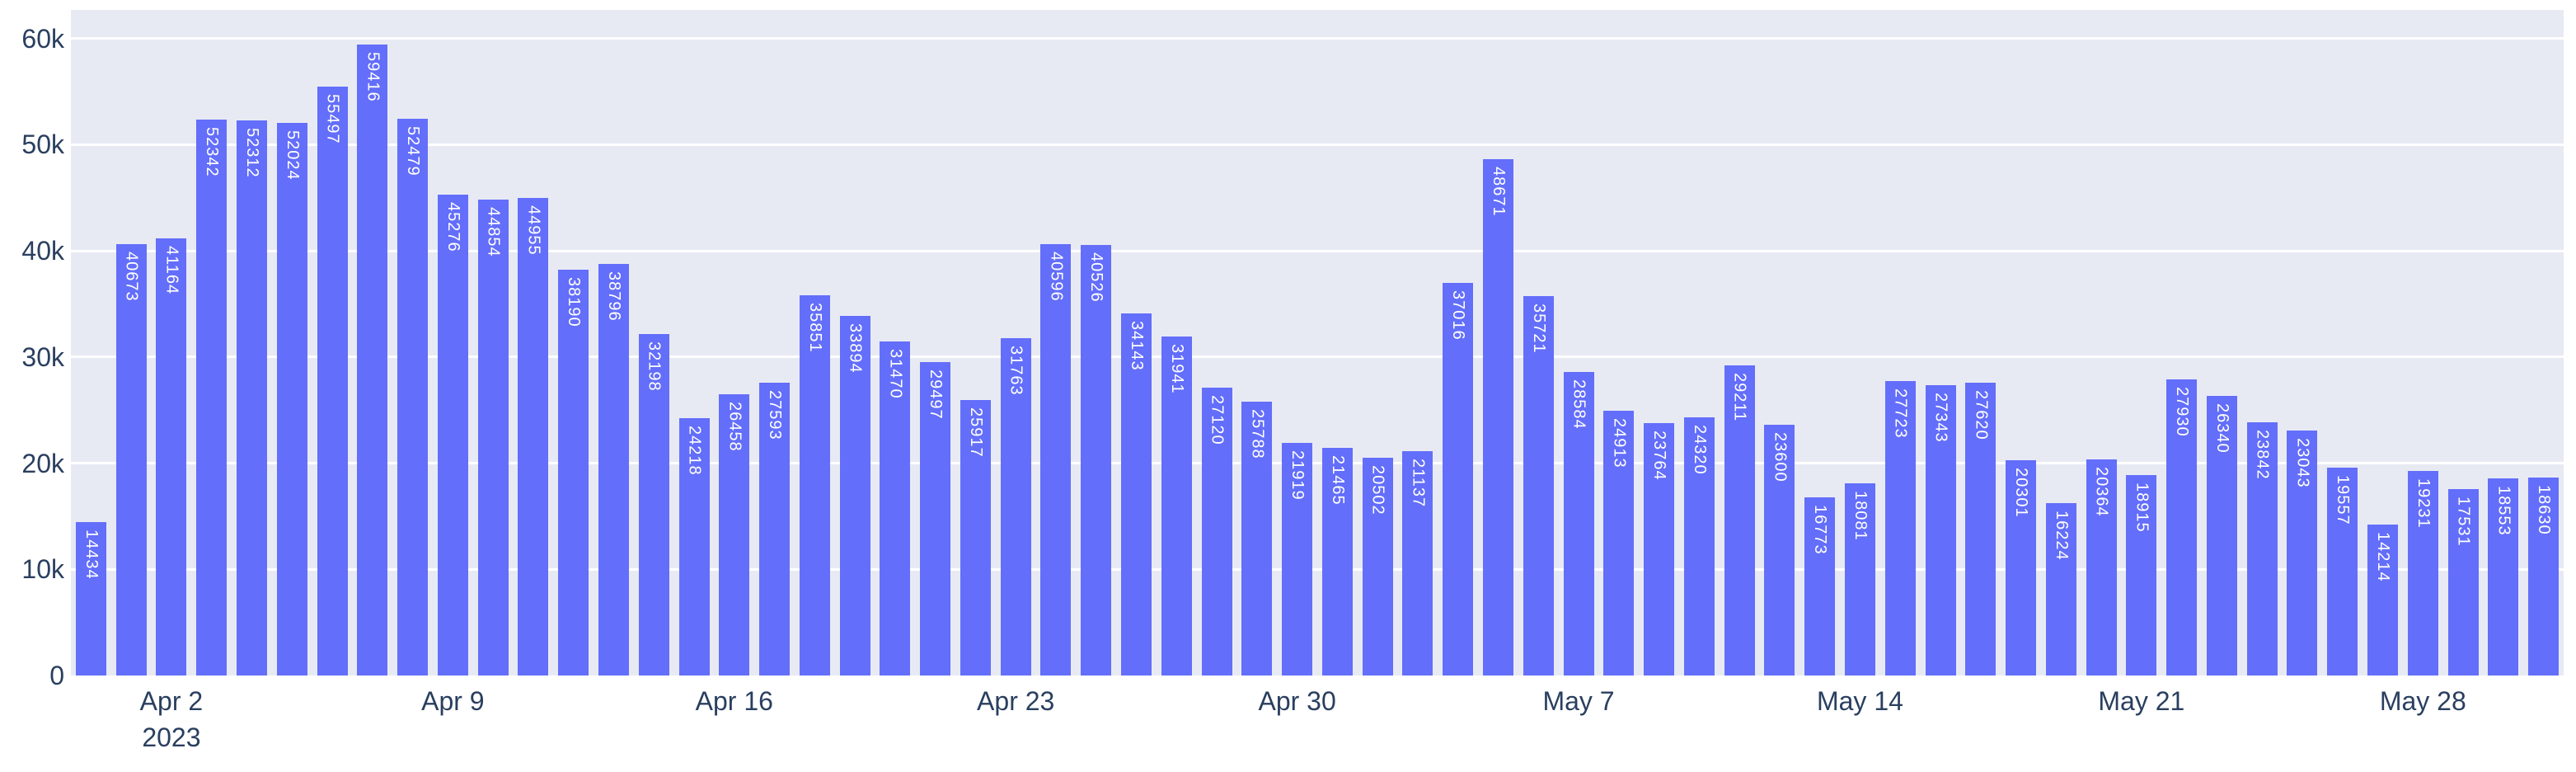 This screenshot has height=772, width=2576. Describe the element at coordinates (814, 327) in the screenshot. I see `bar-value-label: 35851` at that location.